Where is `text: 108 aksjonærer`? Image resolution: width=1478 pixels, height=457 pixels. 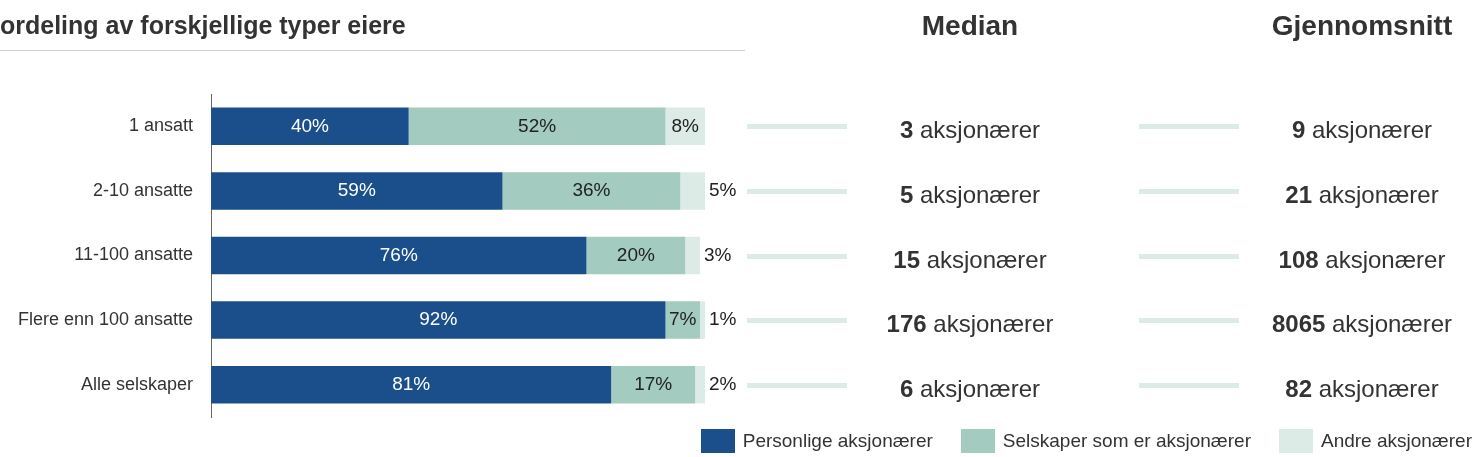
text: 108 aksjonærer is located at coordinates (1362, 259).